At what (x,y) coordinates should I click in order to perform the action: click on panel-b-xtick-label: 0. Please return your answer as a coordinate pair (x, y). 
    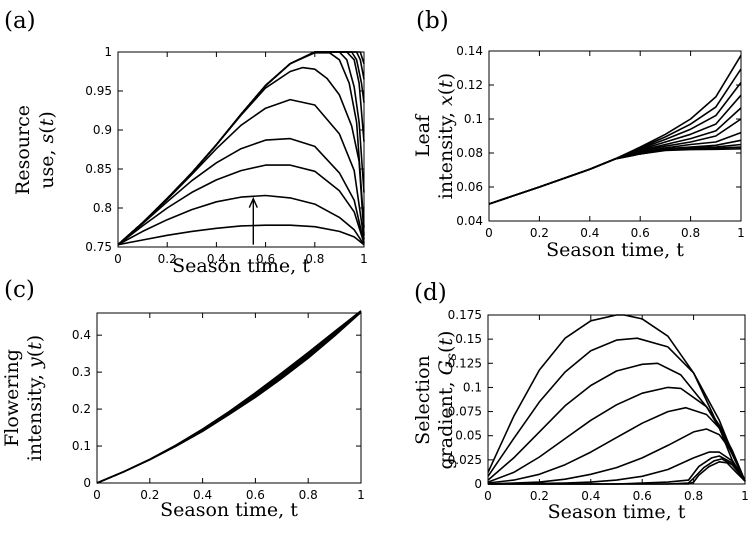
    Looking at the image, I should click on (489, 233).